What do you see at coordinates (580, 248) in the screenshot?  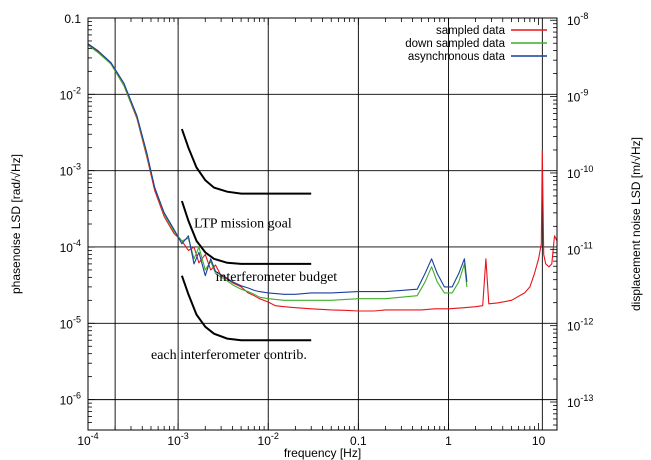 I see `y2-tick-label: 10⁻¹¹` at bounding box center [580, 248].